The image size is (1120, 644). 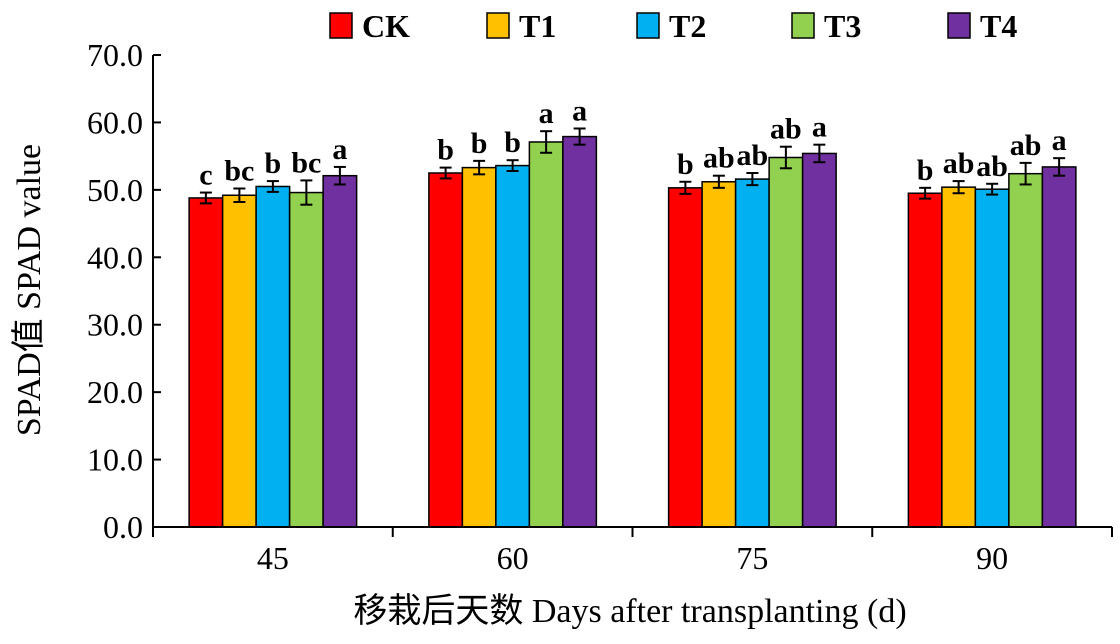 What do you see at coordinates (629, 611) in the screenshot?
I see `x-axis-label: 移栽后天数 Days after transplanting (d)` at bounding box center [629, 611].